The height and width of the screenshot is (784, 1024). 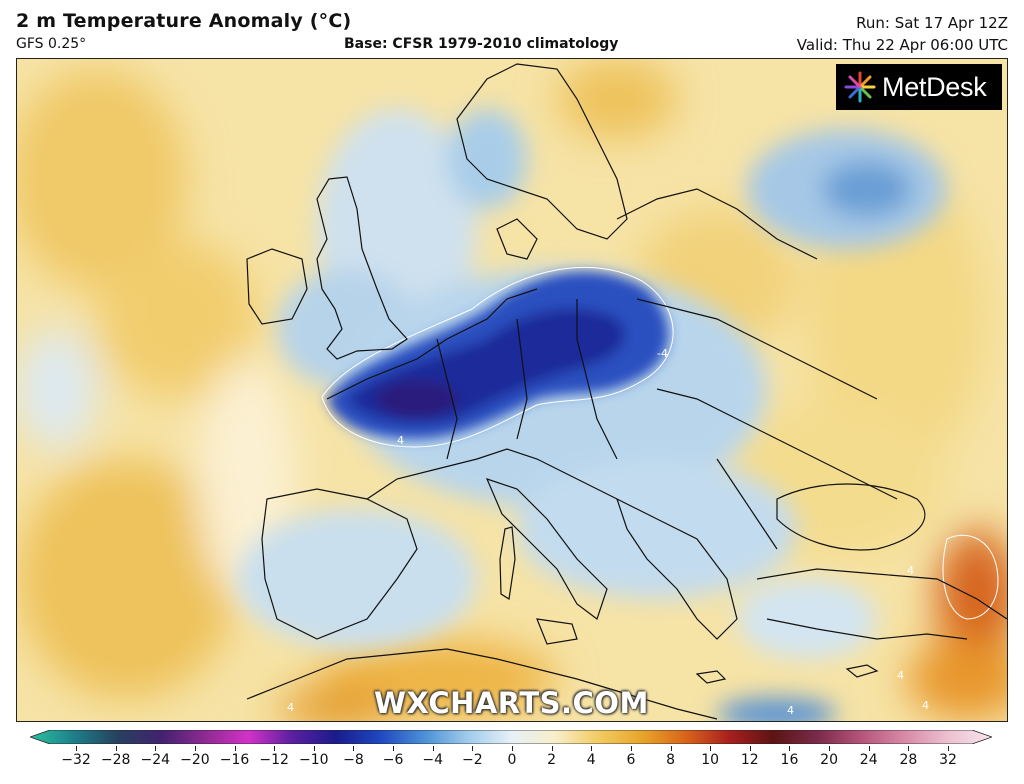 What do you see at coordinates (393, 760) in the screenshot?
I see `colorbar-tick-label: −6` at bounding box center [393, 760].